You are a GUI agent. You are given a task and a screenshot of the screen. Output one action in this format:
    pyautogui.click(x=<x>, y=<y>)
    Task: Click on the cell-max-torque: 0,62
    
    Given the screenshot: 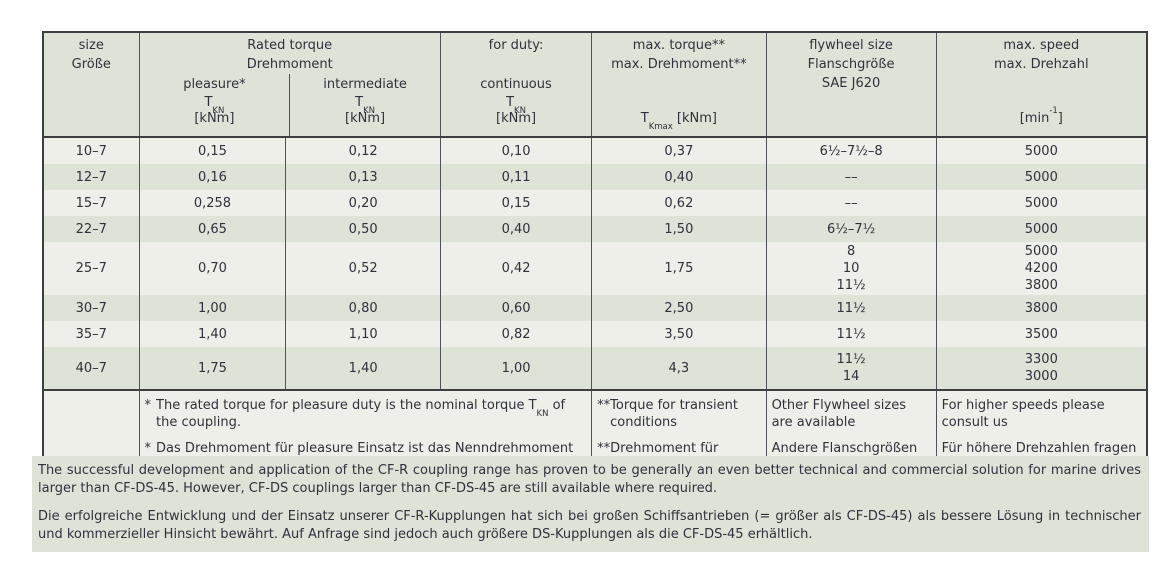 What is the action you would take?
    pyautogui.click(x=679, y=203)
    